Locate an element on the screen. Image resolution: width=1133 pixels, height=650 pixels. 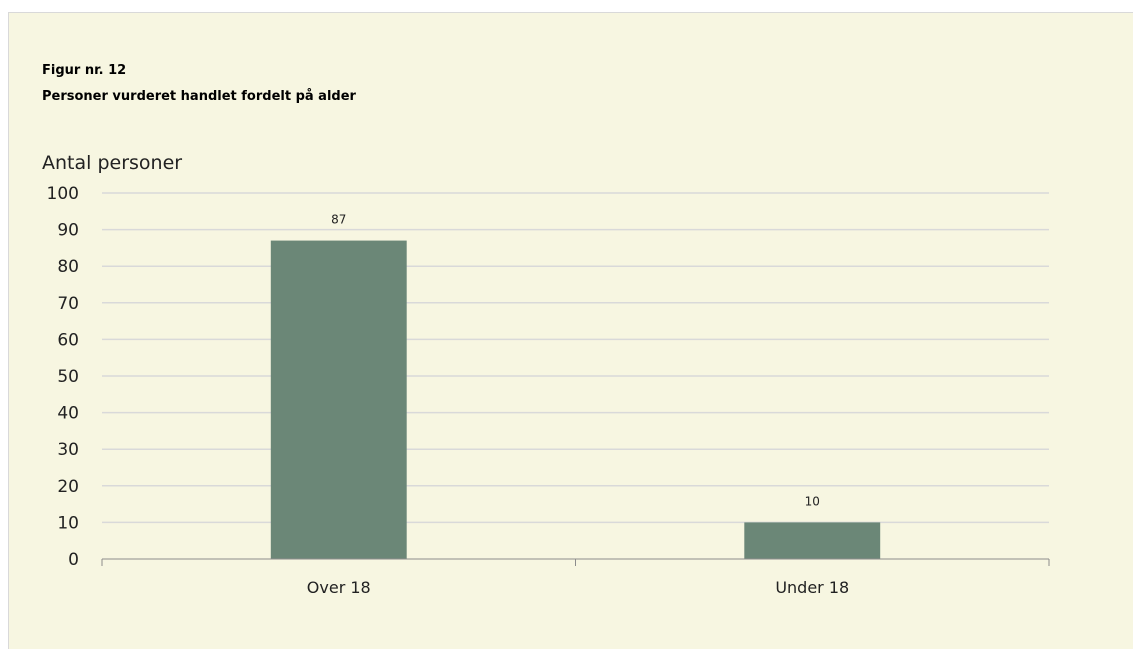
y-tick-label: 10 is located at coordinates (68, 523).